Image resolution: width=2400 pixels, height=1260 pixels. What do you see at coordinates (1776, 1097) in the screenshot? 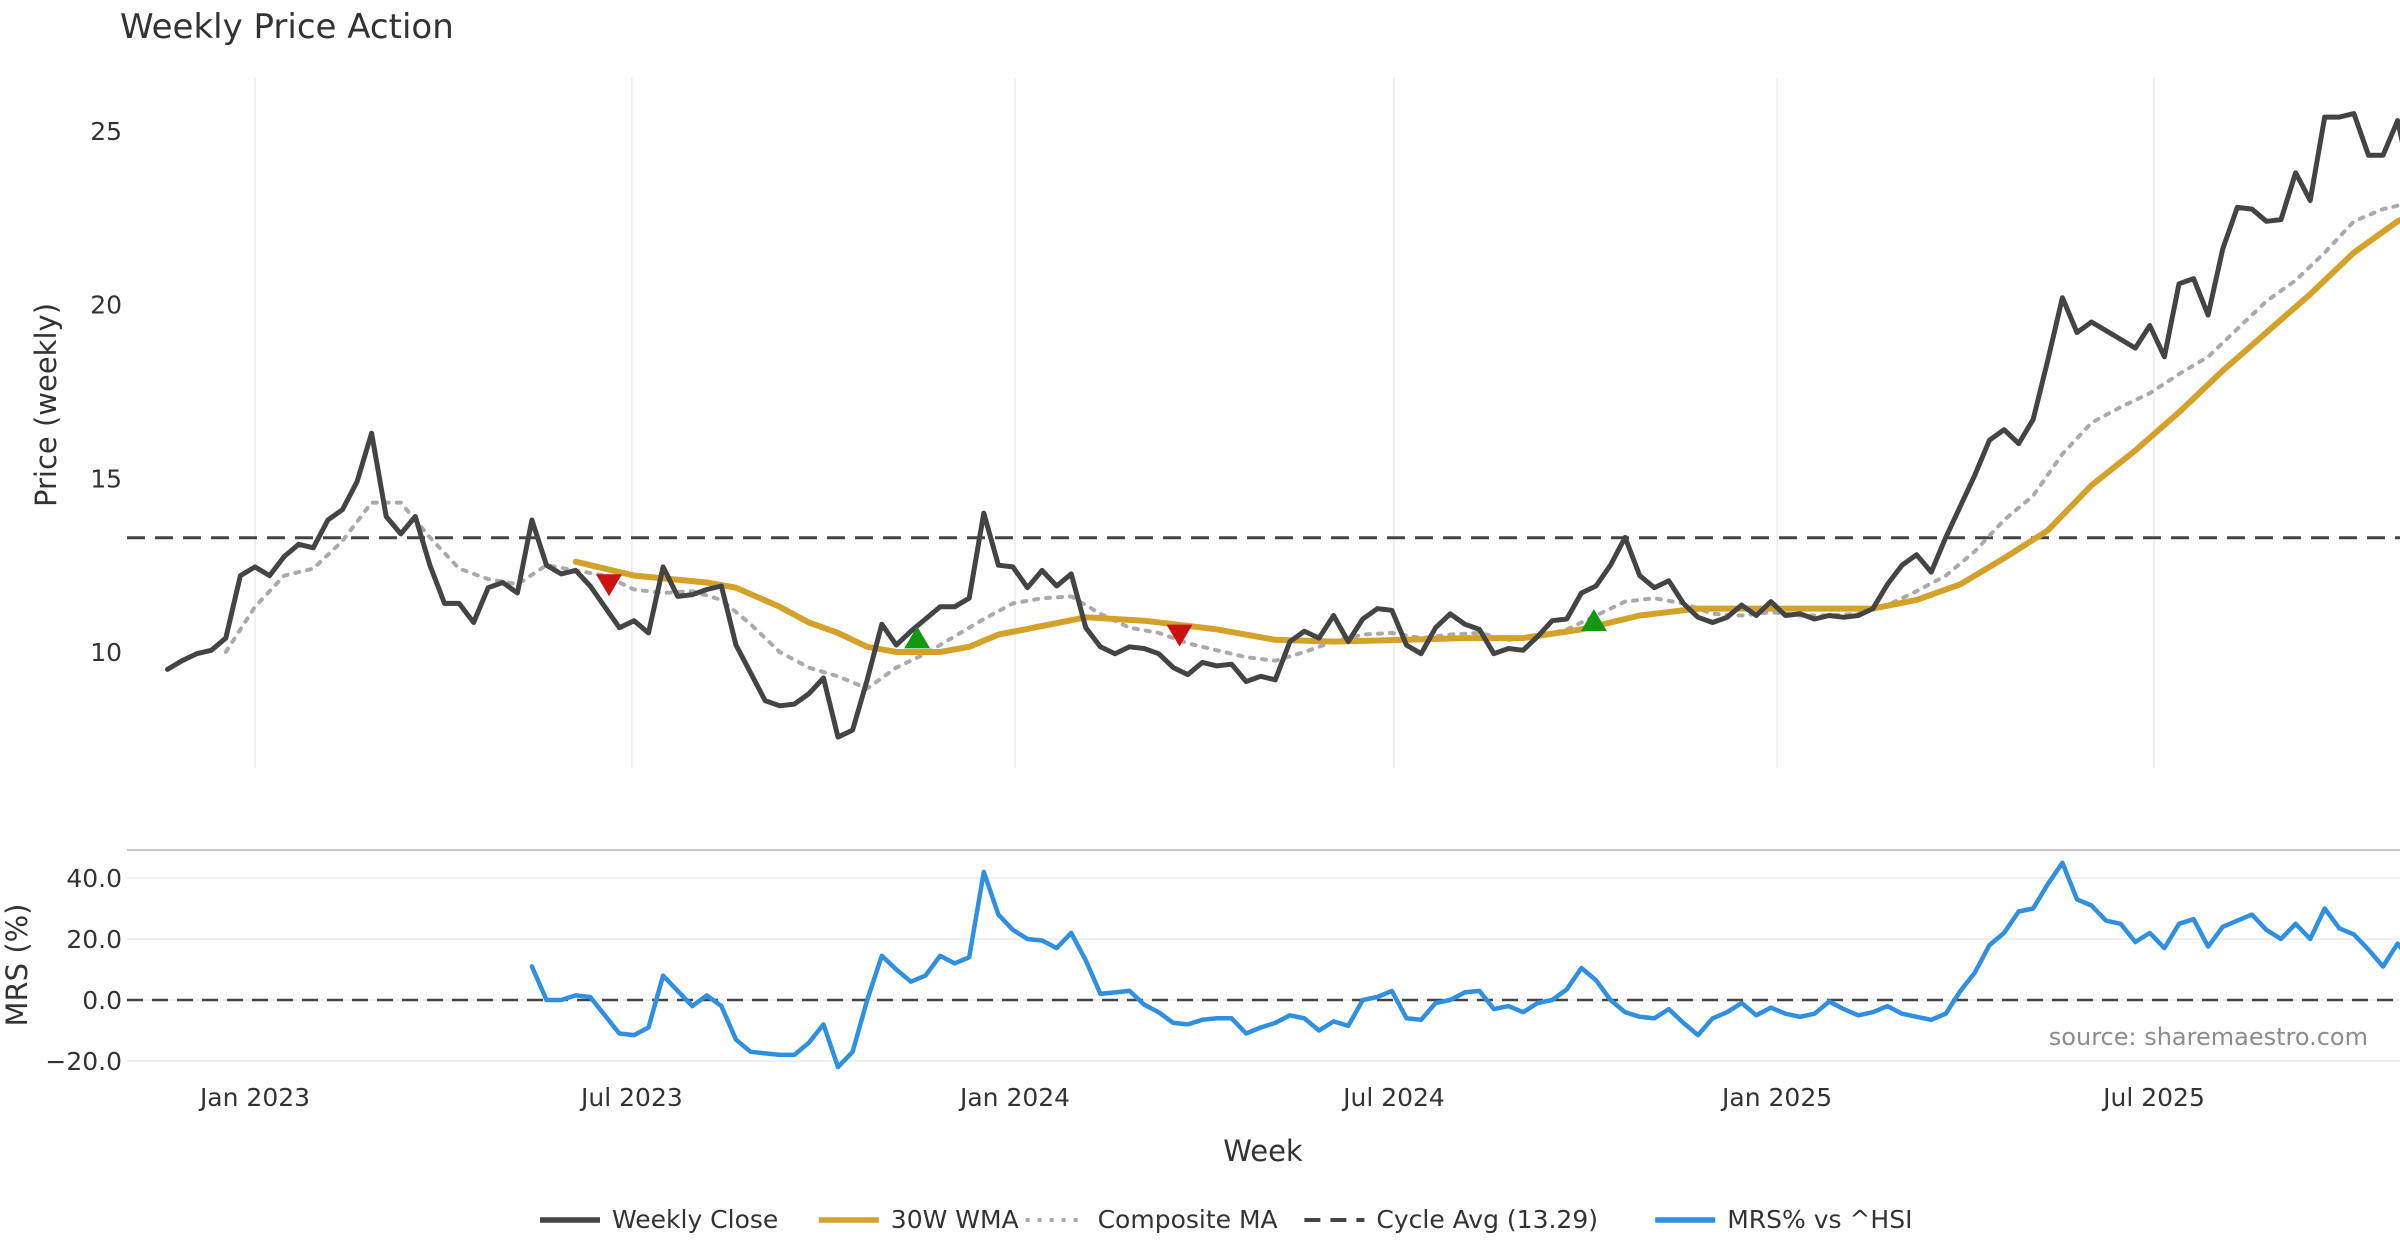
I see `x-tick-label: Jan 2025` at bounding box center [1776, 1097].